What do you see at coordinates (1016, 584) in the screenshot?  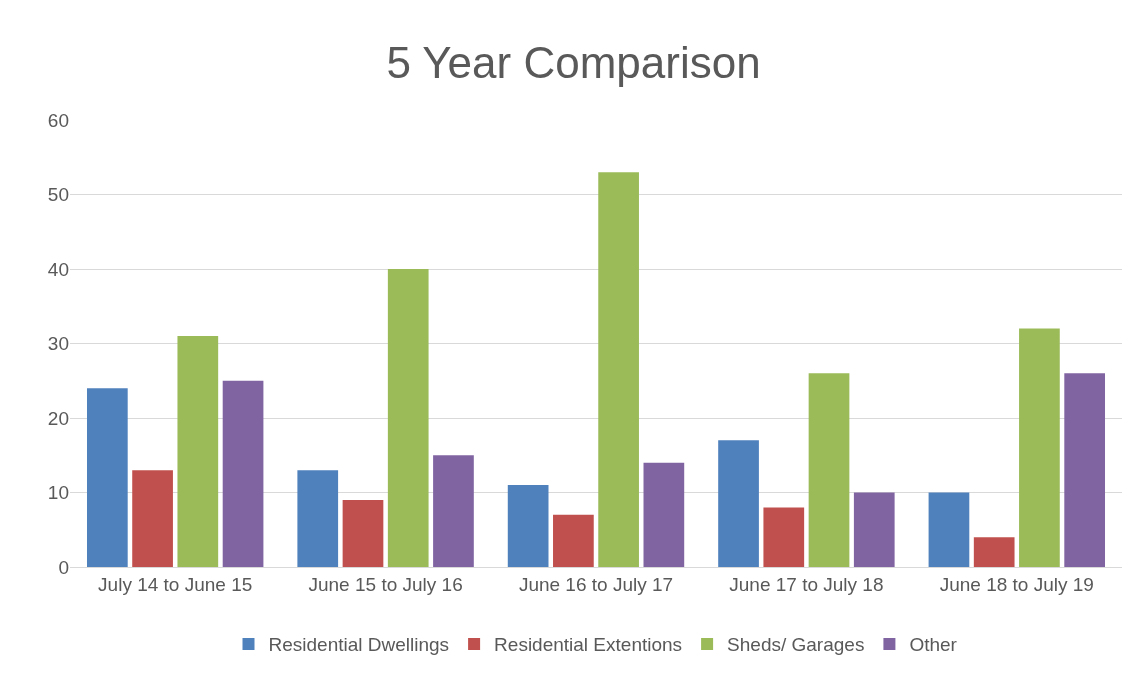 I see `x-tick-label: June 18 to July 19` at bounding box center [1016, 584].